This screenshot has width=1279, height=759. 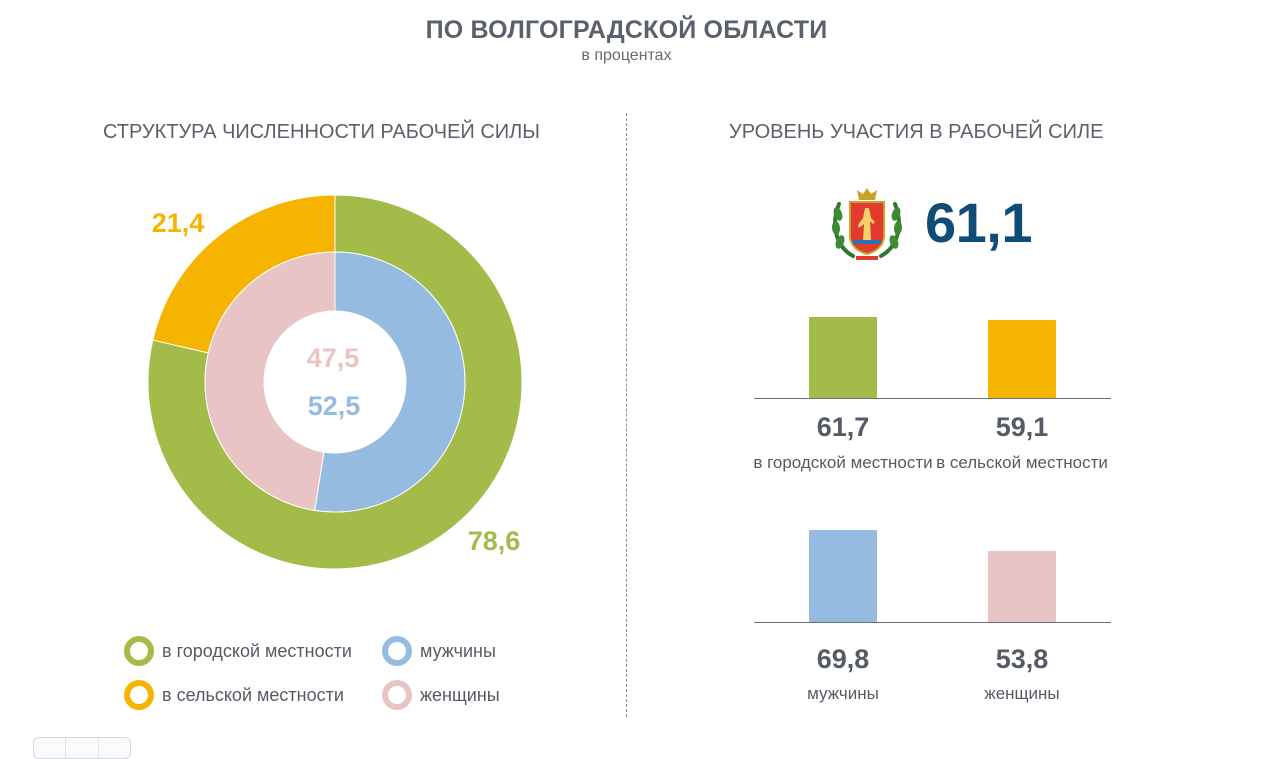 I want to click on legend-item-rural: в сельской местности, so click(x=234, y=695).